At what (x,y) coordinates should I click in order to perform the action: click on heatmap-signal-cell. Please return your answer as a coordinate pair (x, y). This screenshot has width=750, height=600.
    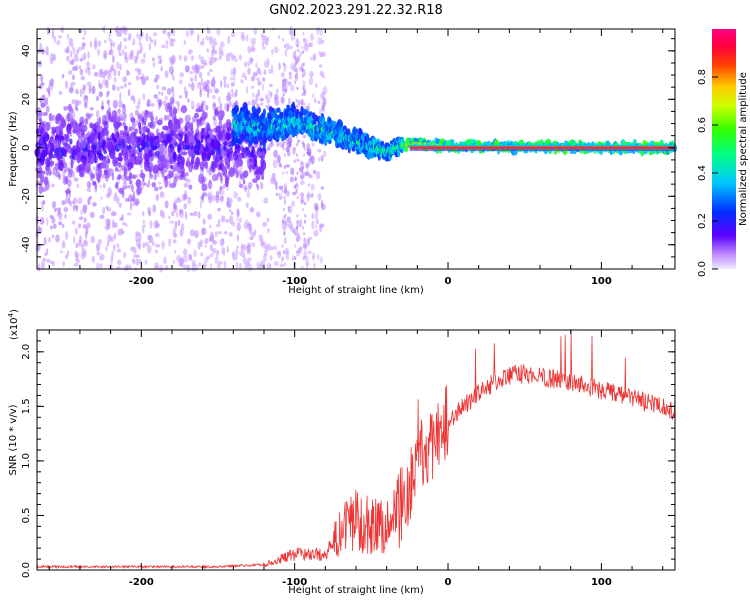
    Looking at the image, I should click on (275, 112).